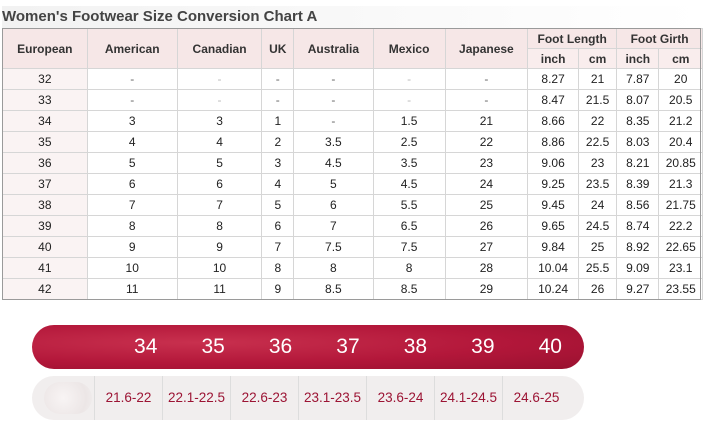 This screenshot has width=707, height=422. What do you see at coordinates (598, 184) in the screenshot?
I see `cell-foot-length-cm: 23.5` at bounding box center [598, 184].